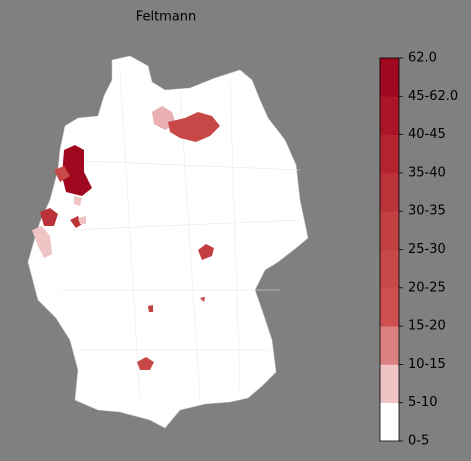 Image resolution: width=471 pixels, height=461 pixels. I want to click on colorbar-label: 20-25, so click(427, 287).